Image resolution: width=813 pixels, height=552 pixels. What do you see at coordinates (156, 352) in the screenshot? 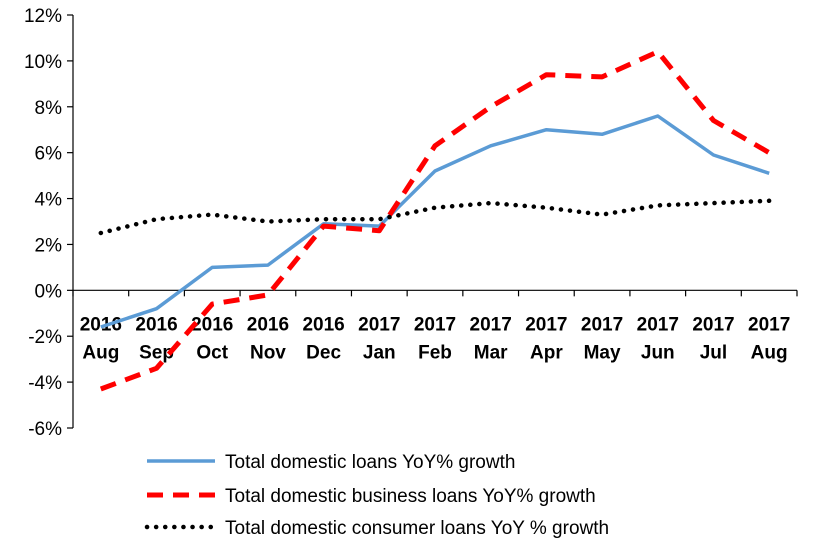
I see `x-tick-label-month: Sep` at bounding box center [156, 352].